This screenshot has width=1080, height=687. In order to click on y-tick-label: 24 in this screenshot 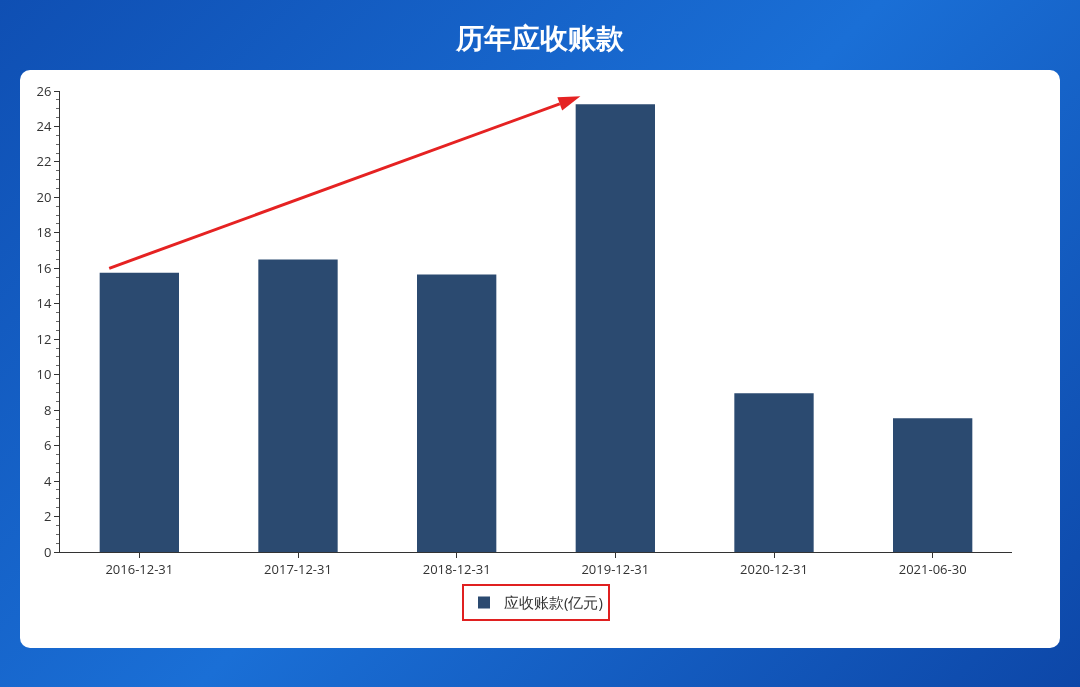, I will do `click(44, 126)`.